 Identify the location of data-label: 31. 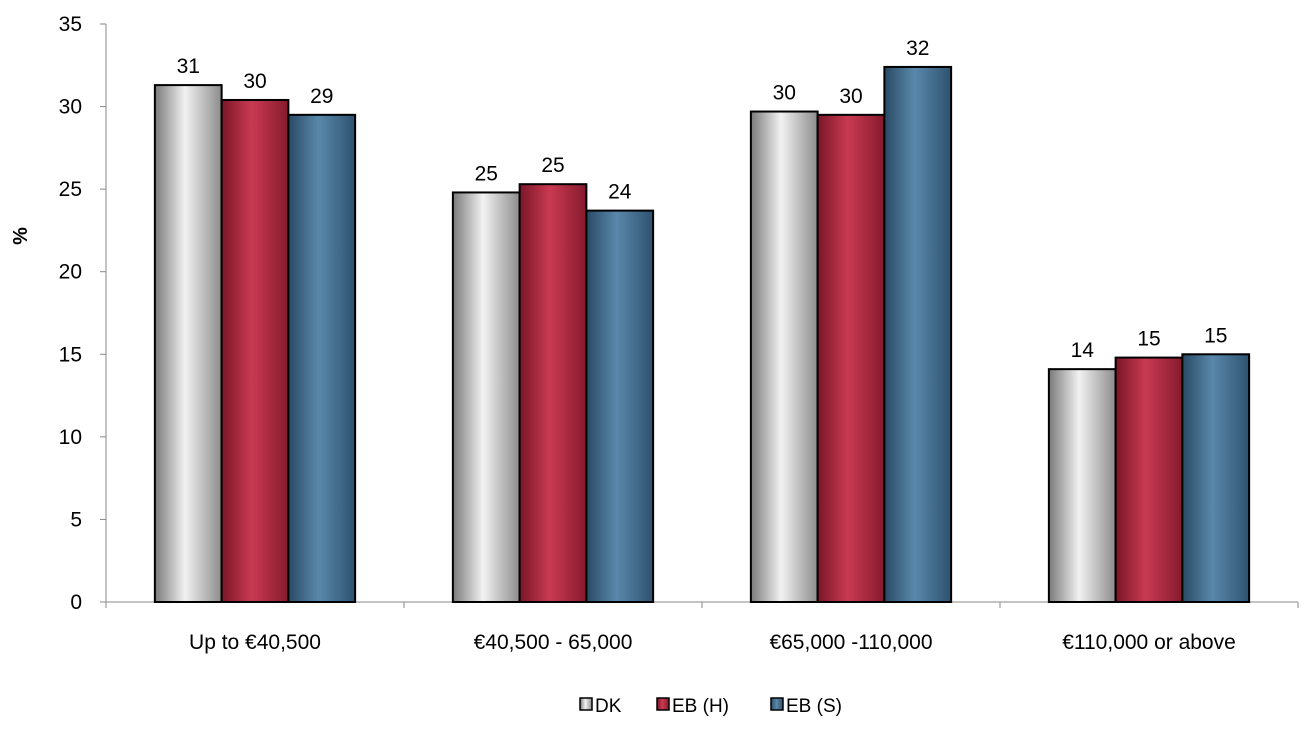
(188, 66).